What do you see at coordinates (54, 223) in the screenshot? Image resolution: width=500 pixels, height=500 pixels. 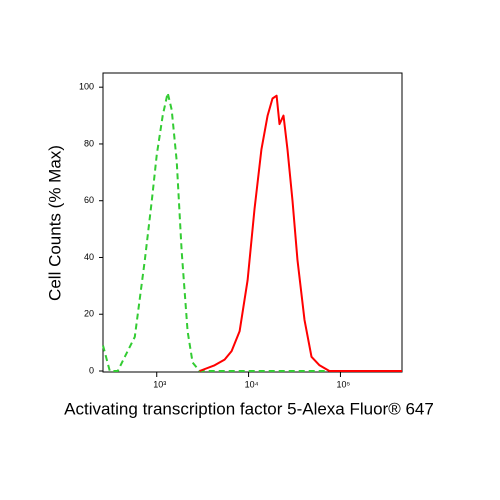 I see `y-axis-label: Cell Counts (% Max)` at bounding box center [54, 223].